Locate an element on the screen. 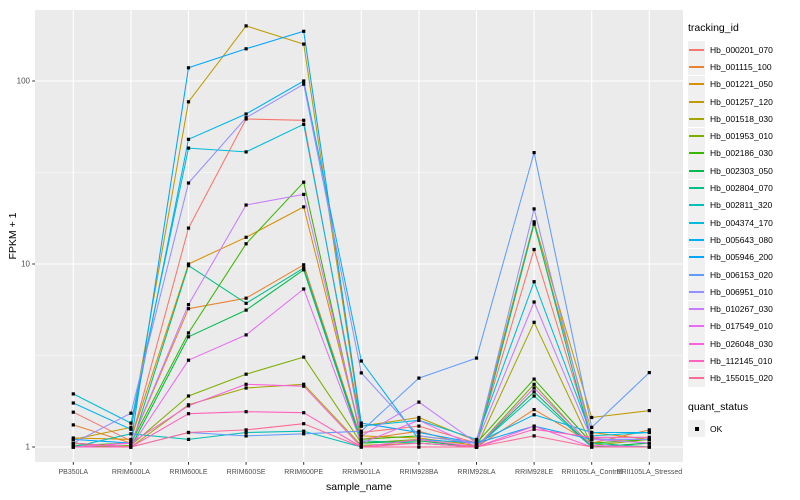 The image size is (800, 500). legend-label: Hb_005643_080 is located at coordinates (741, 239).